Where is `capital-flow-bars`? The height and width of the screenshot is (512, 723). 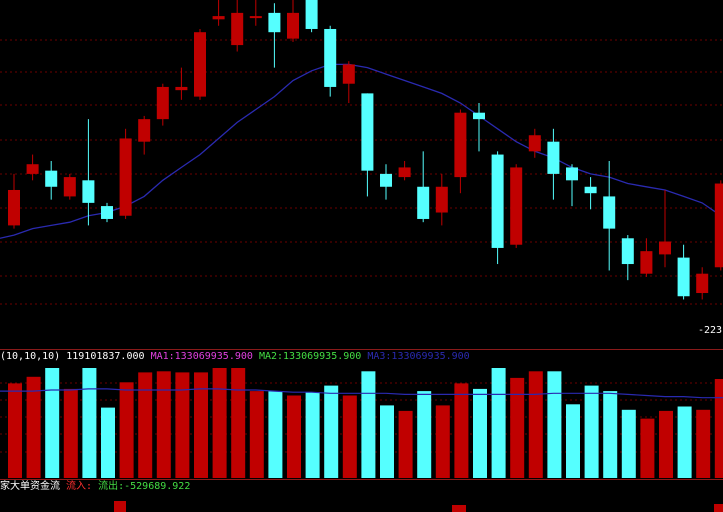
capital-flow-bars is located at coordinates (418, 506).